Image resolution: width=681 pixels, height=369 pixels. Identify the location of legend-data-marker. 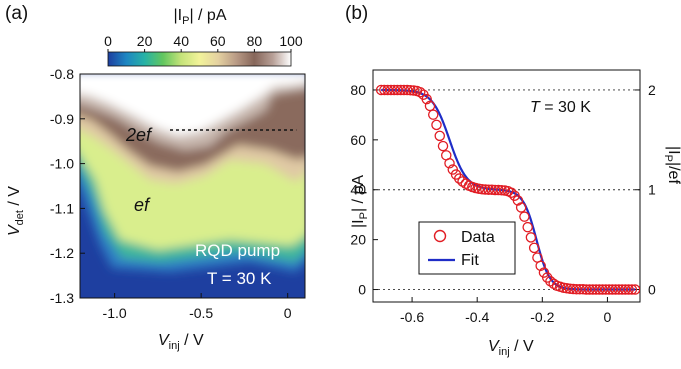
(440, 236).